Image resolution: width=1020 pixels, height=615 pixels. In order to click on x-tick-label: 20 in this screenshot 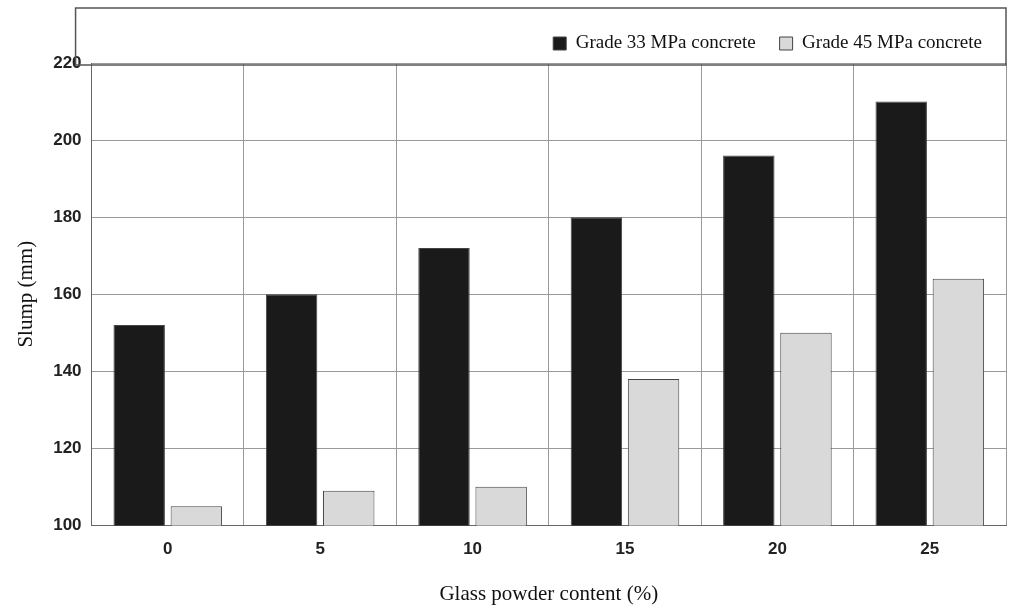, I will do `click(777, 549)`.